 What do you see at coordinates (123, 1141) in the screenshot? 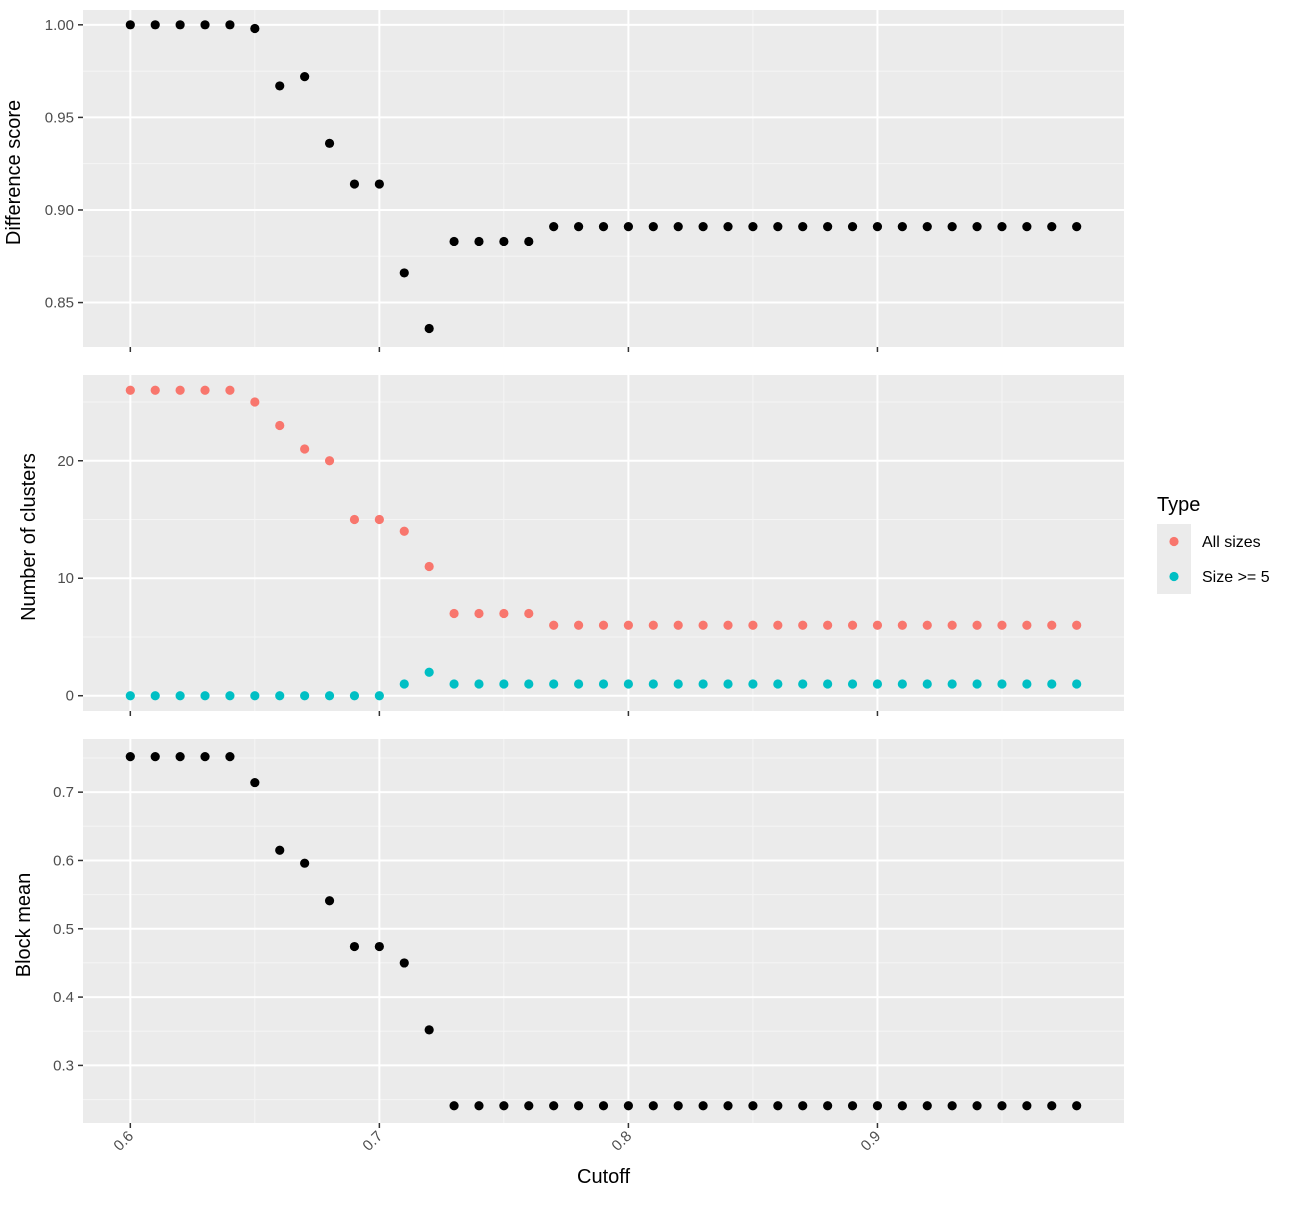
I see `x-tick-label: 0.6` at bounding box center [123, 1141].